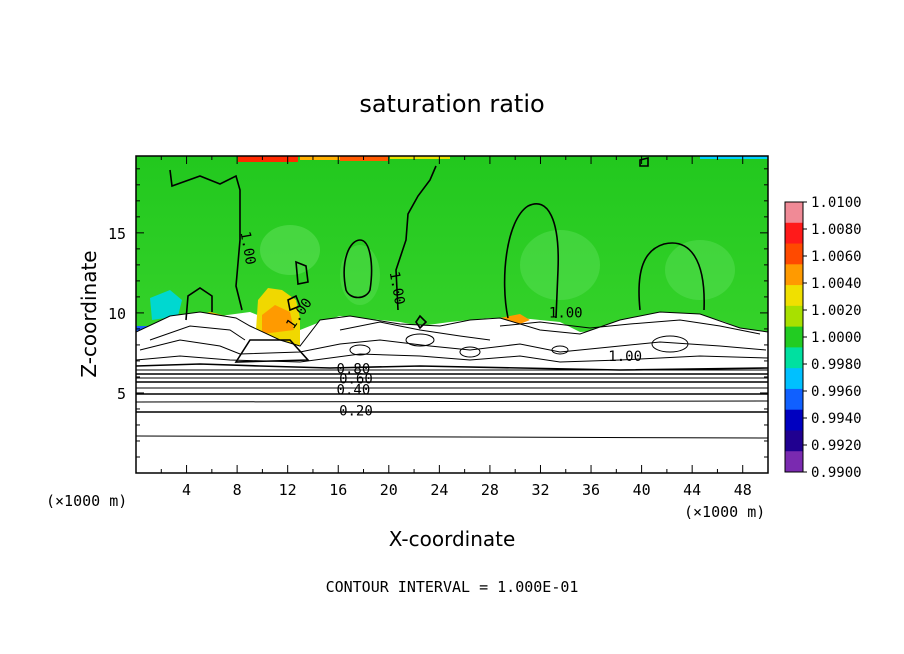  I want to click on x-tick-label: 32, so click(540, 490).